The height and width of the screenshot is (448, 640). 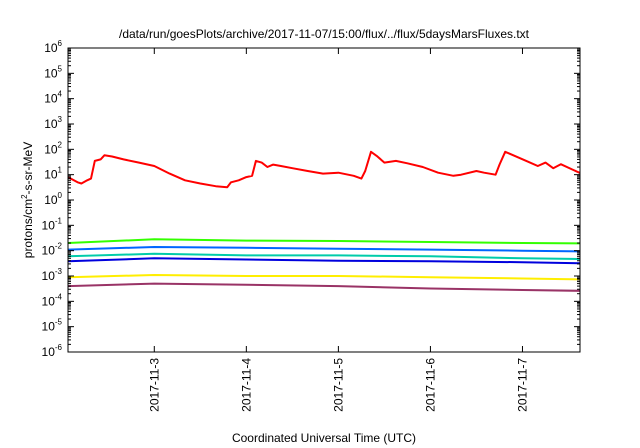 What do you see at coordinates (53, 47) in the screenshot?
I see `y-tick-label: 10⁶` at bounding box center [53, 47].